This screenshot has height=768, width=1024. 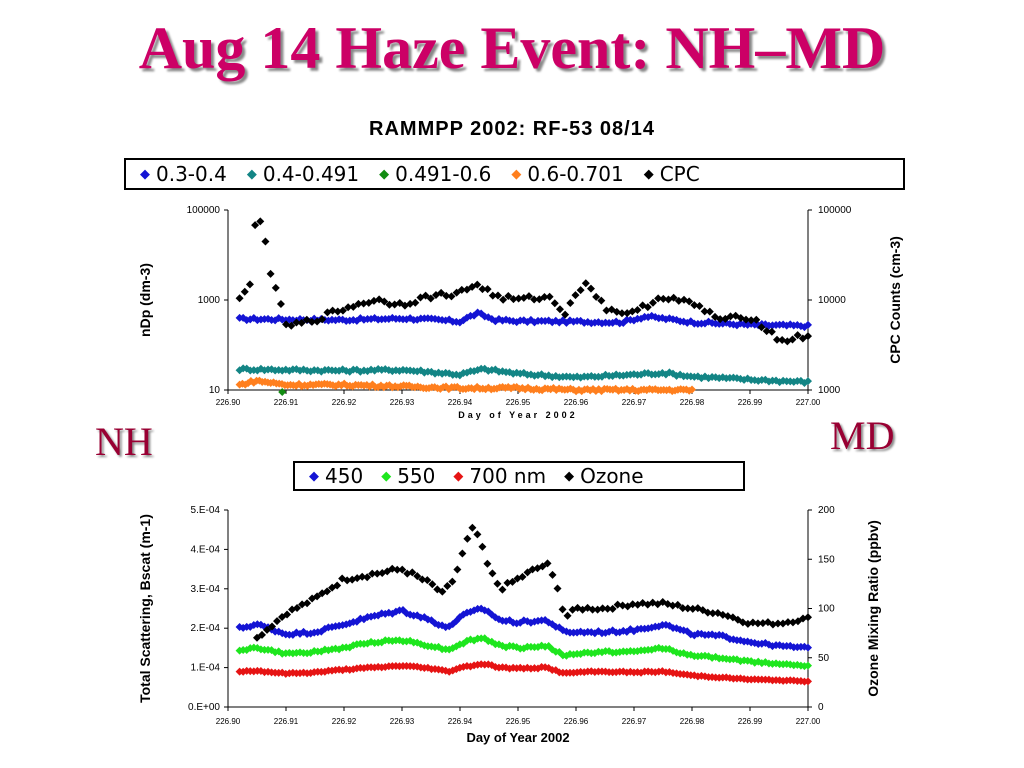 I want to click on y2-tick-label: 100, so click(x=826, y=609).